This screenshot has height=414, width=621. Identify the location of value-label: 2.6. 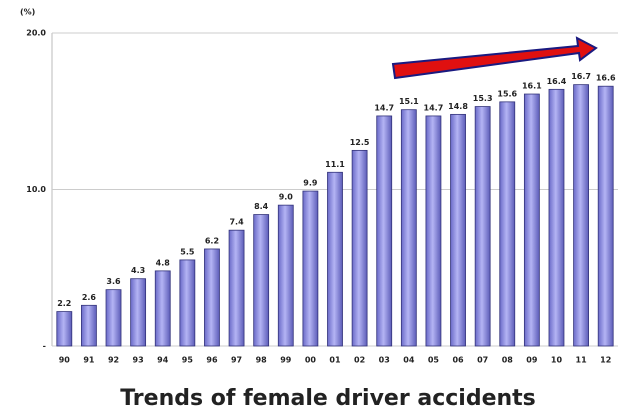
(89, 297).